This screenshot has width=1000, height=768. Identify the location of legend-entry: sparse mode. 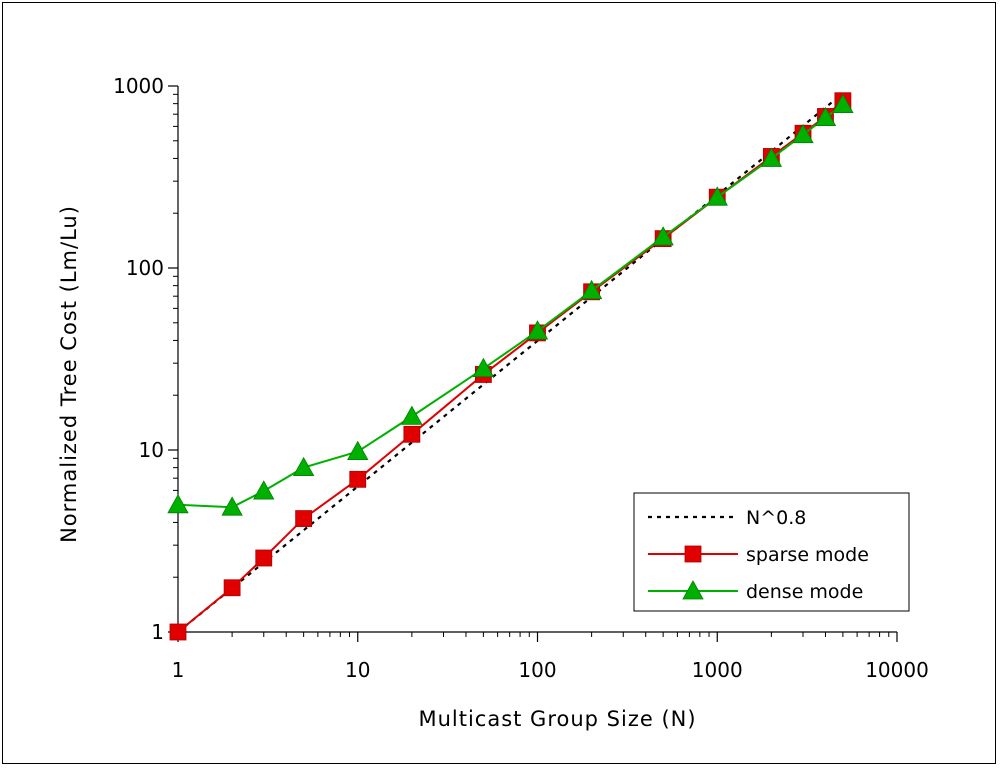
(758, 555).